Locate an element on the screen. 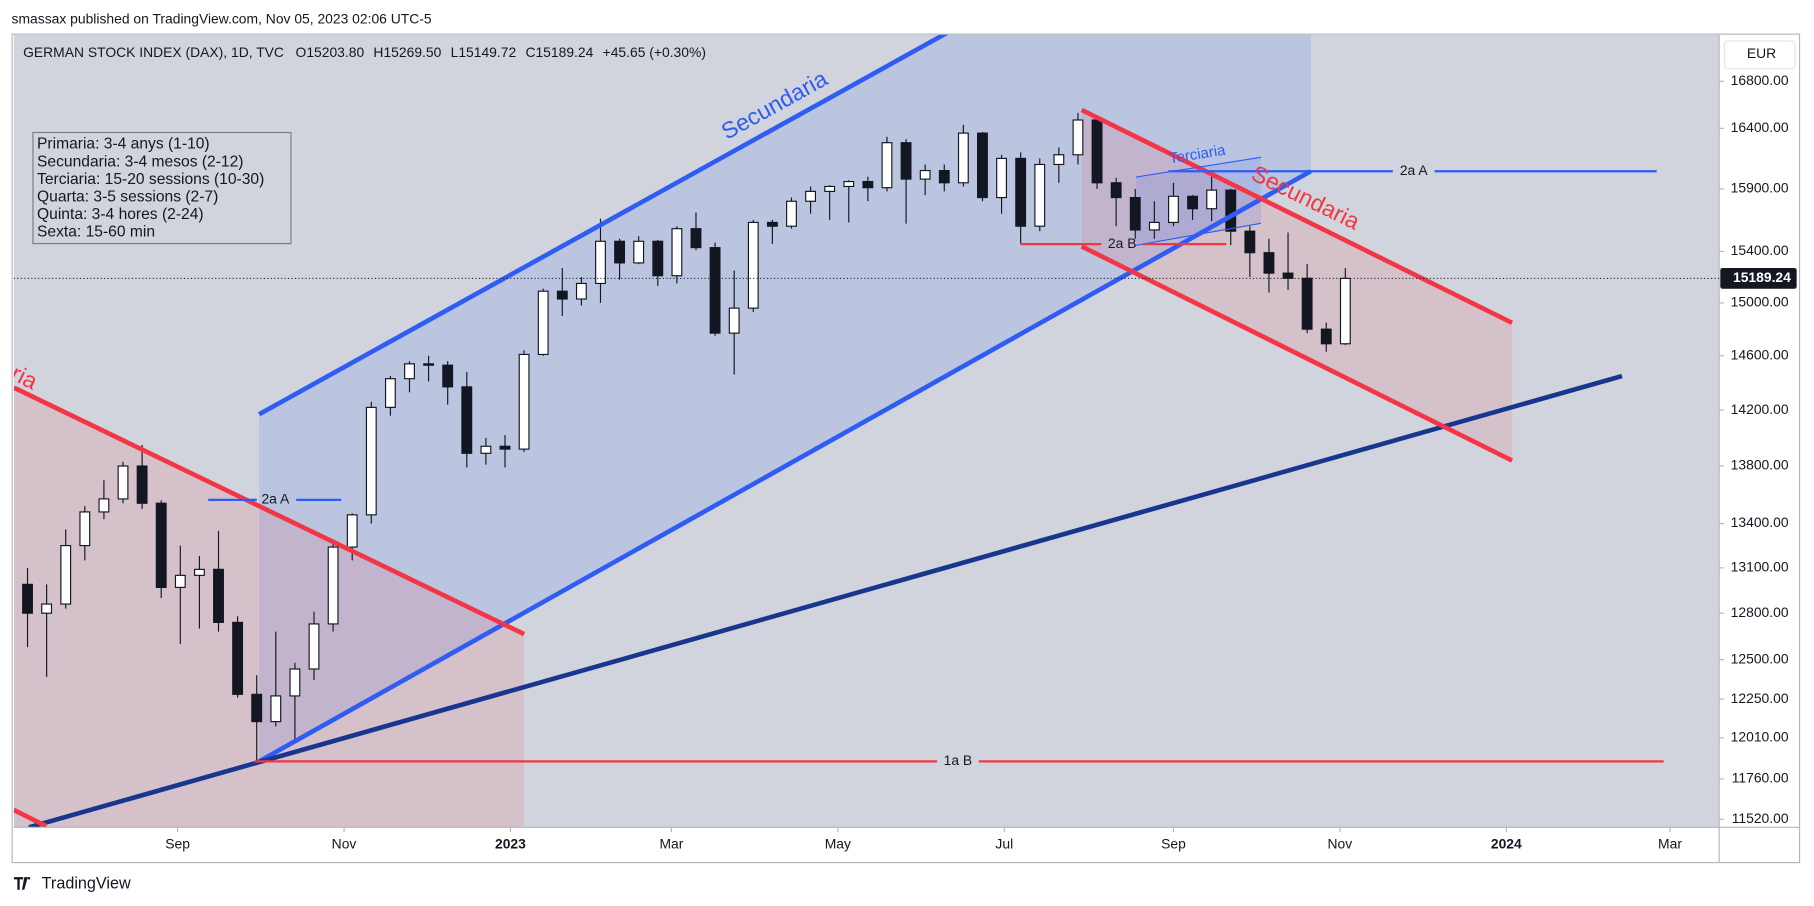 Image resolution: width=1814 pixels, height=906 pixels. footer-logo: TradingView is located at coordinates (72, 883).